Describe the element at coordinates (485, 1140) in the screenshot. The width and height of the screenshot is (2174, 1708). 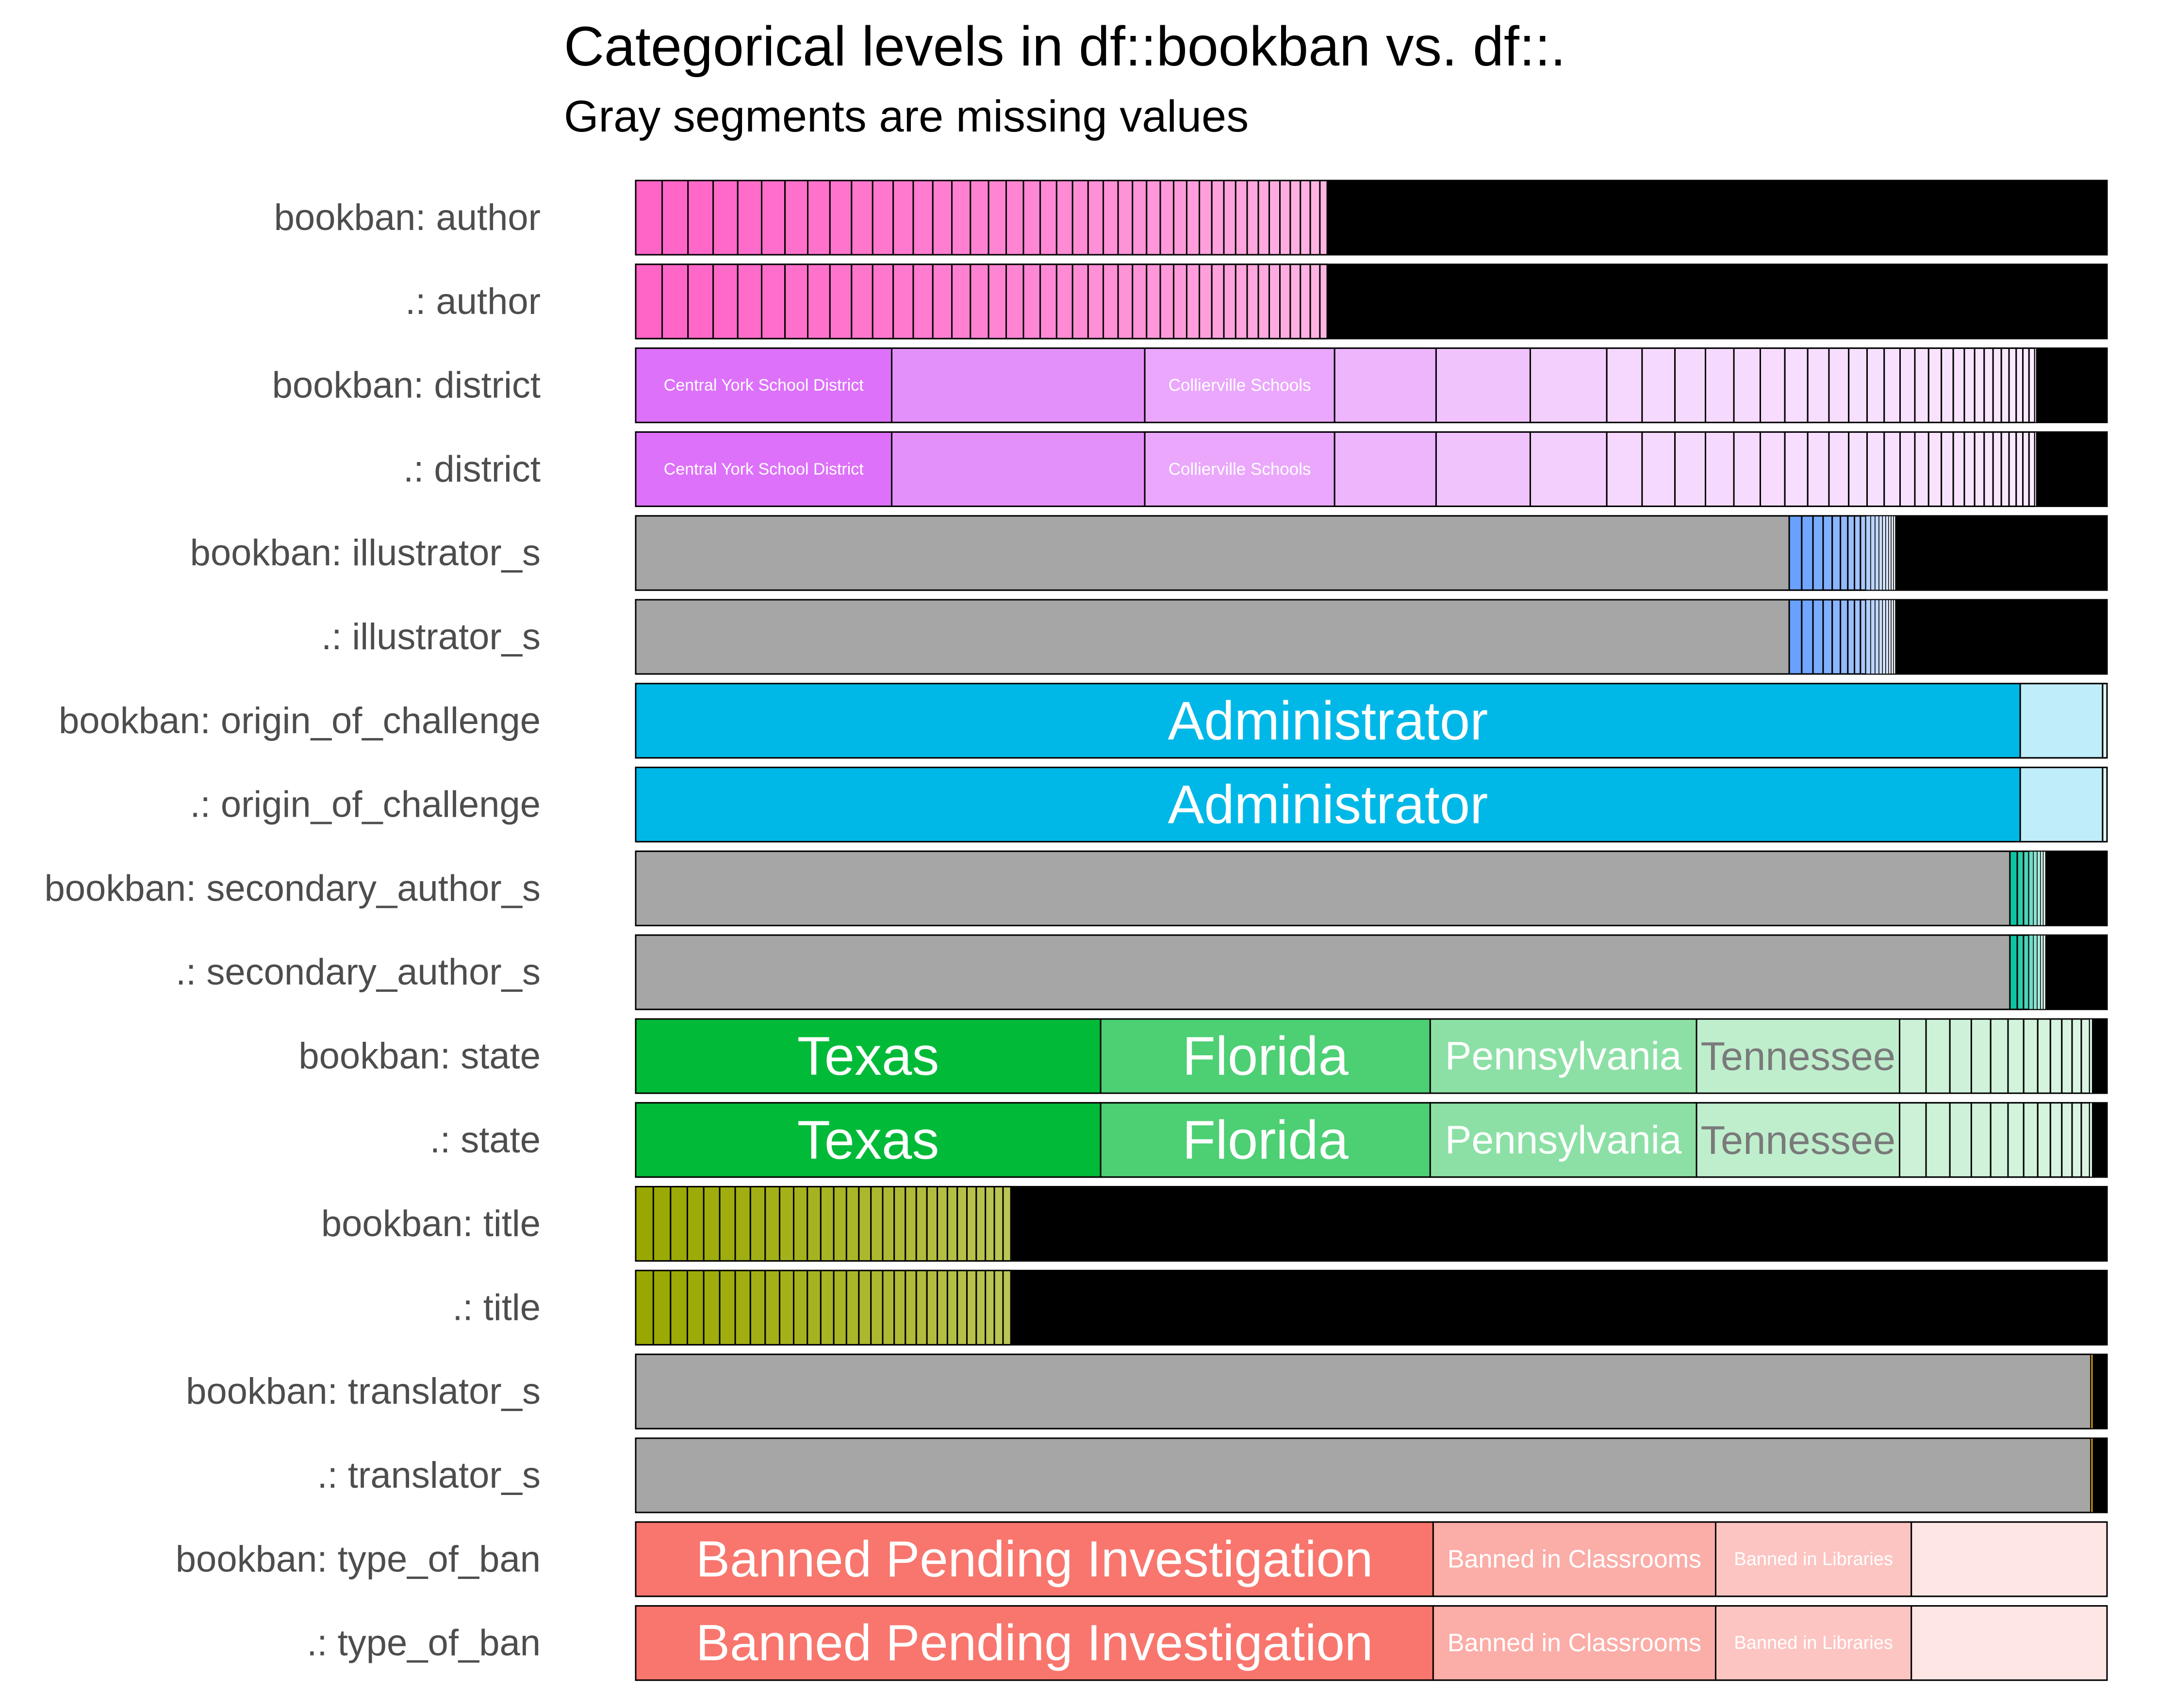
I see `row-label: .: state` at that location.